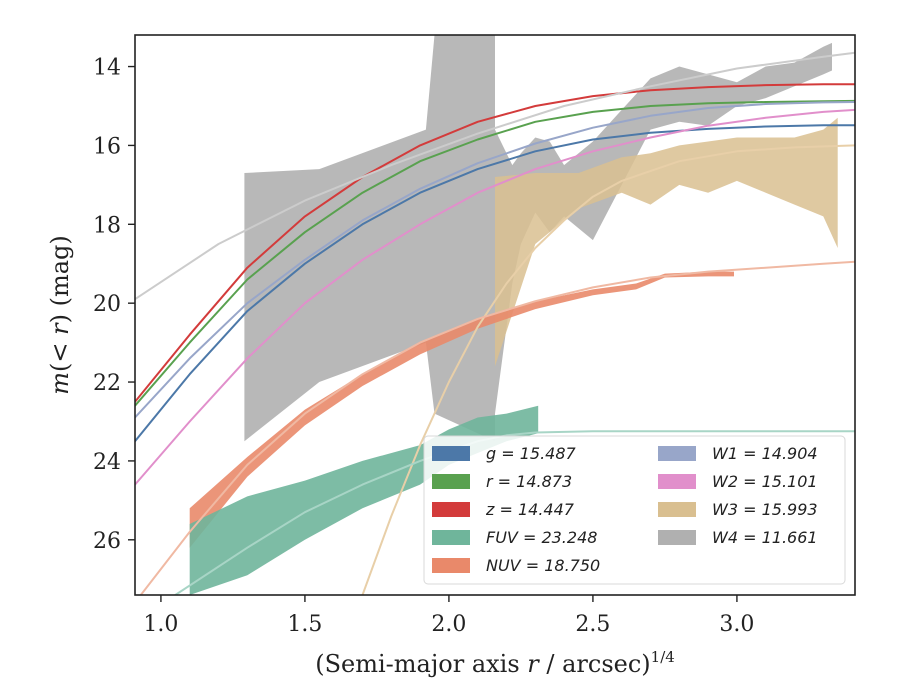  Describe the element at coordinates (107, 146) in the screenshot. I see `y-tick-label: 16` at that location.